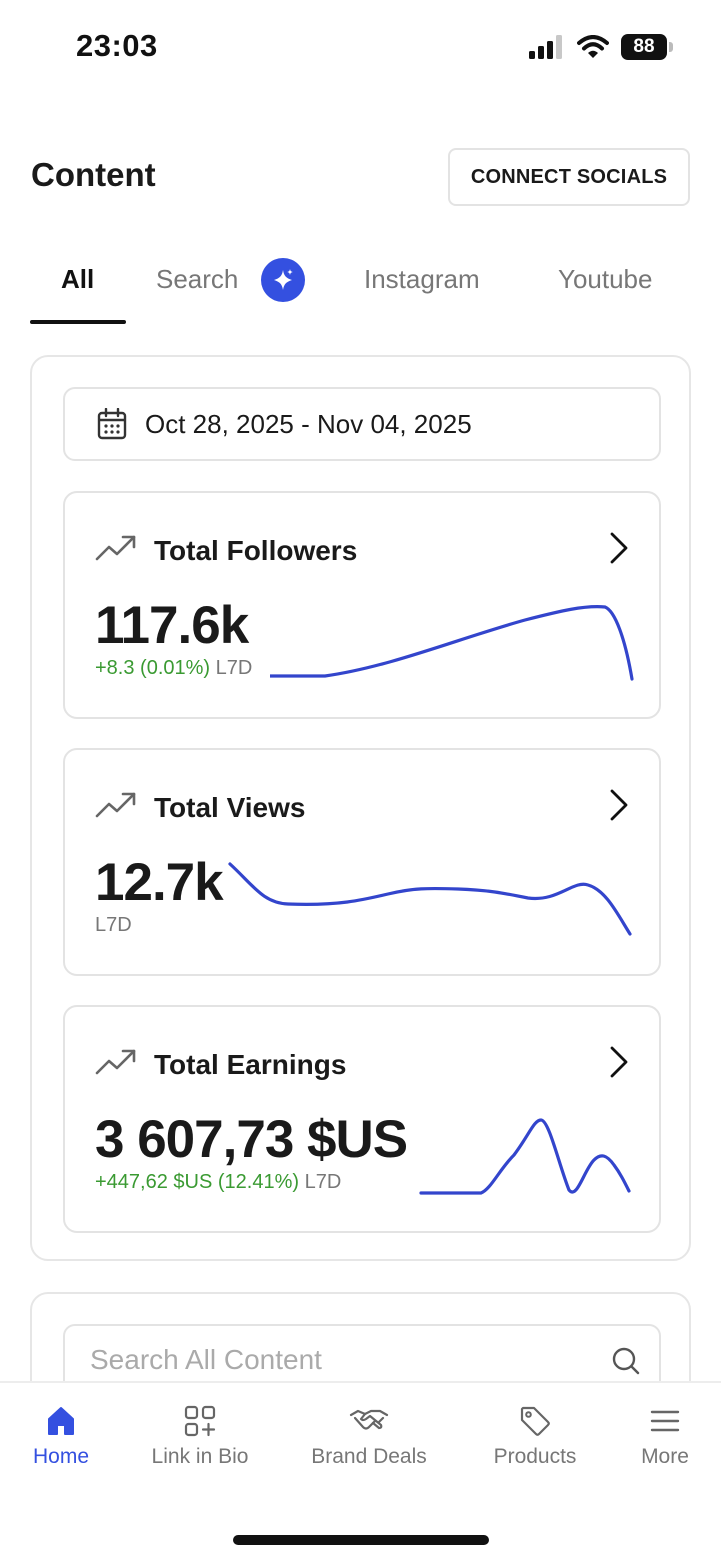  Describe the element at coordinates (569, 177) in the screenshot. I see `connect-socials-button: CONNECT SOCIALS` at that location.